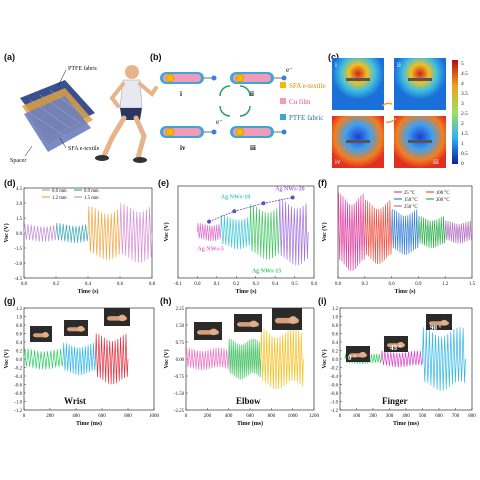 Image resolution: width=480 pixels, height=480 pixels. I want to click on charge-label-mid: e⁻, so click(219, 122).